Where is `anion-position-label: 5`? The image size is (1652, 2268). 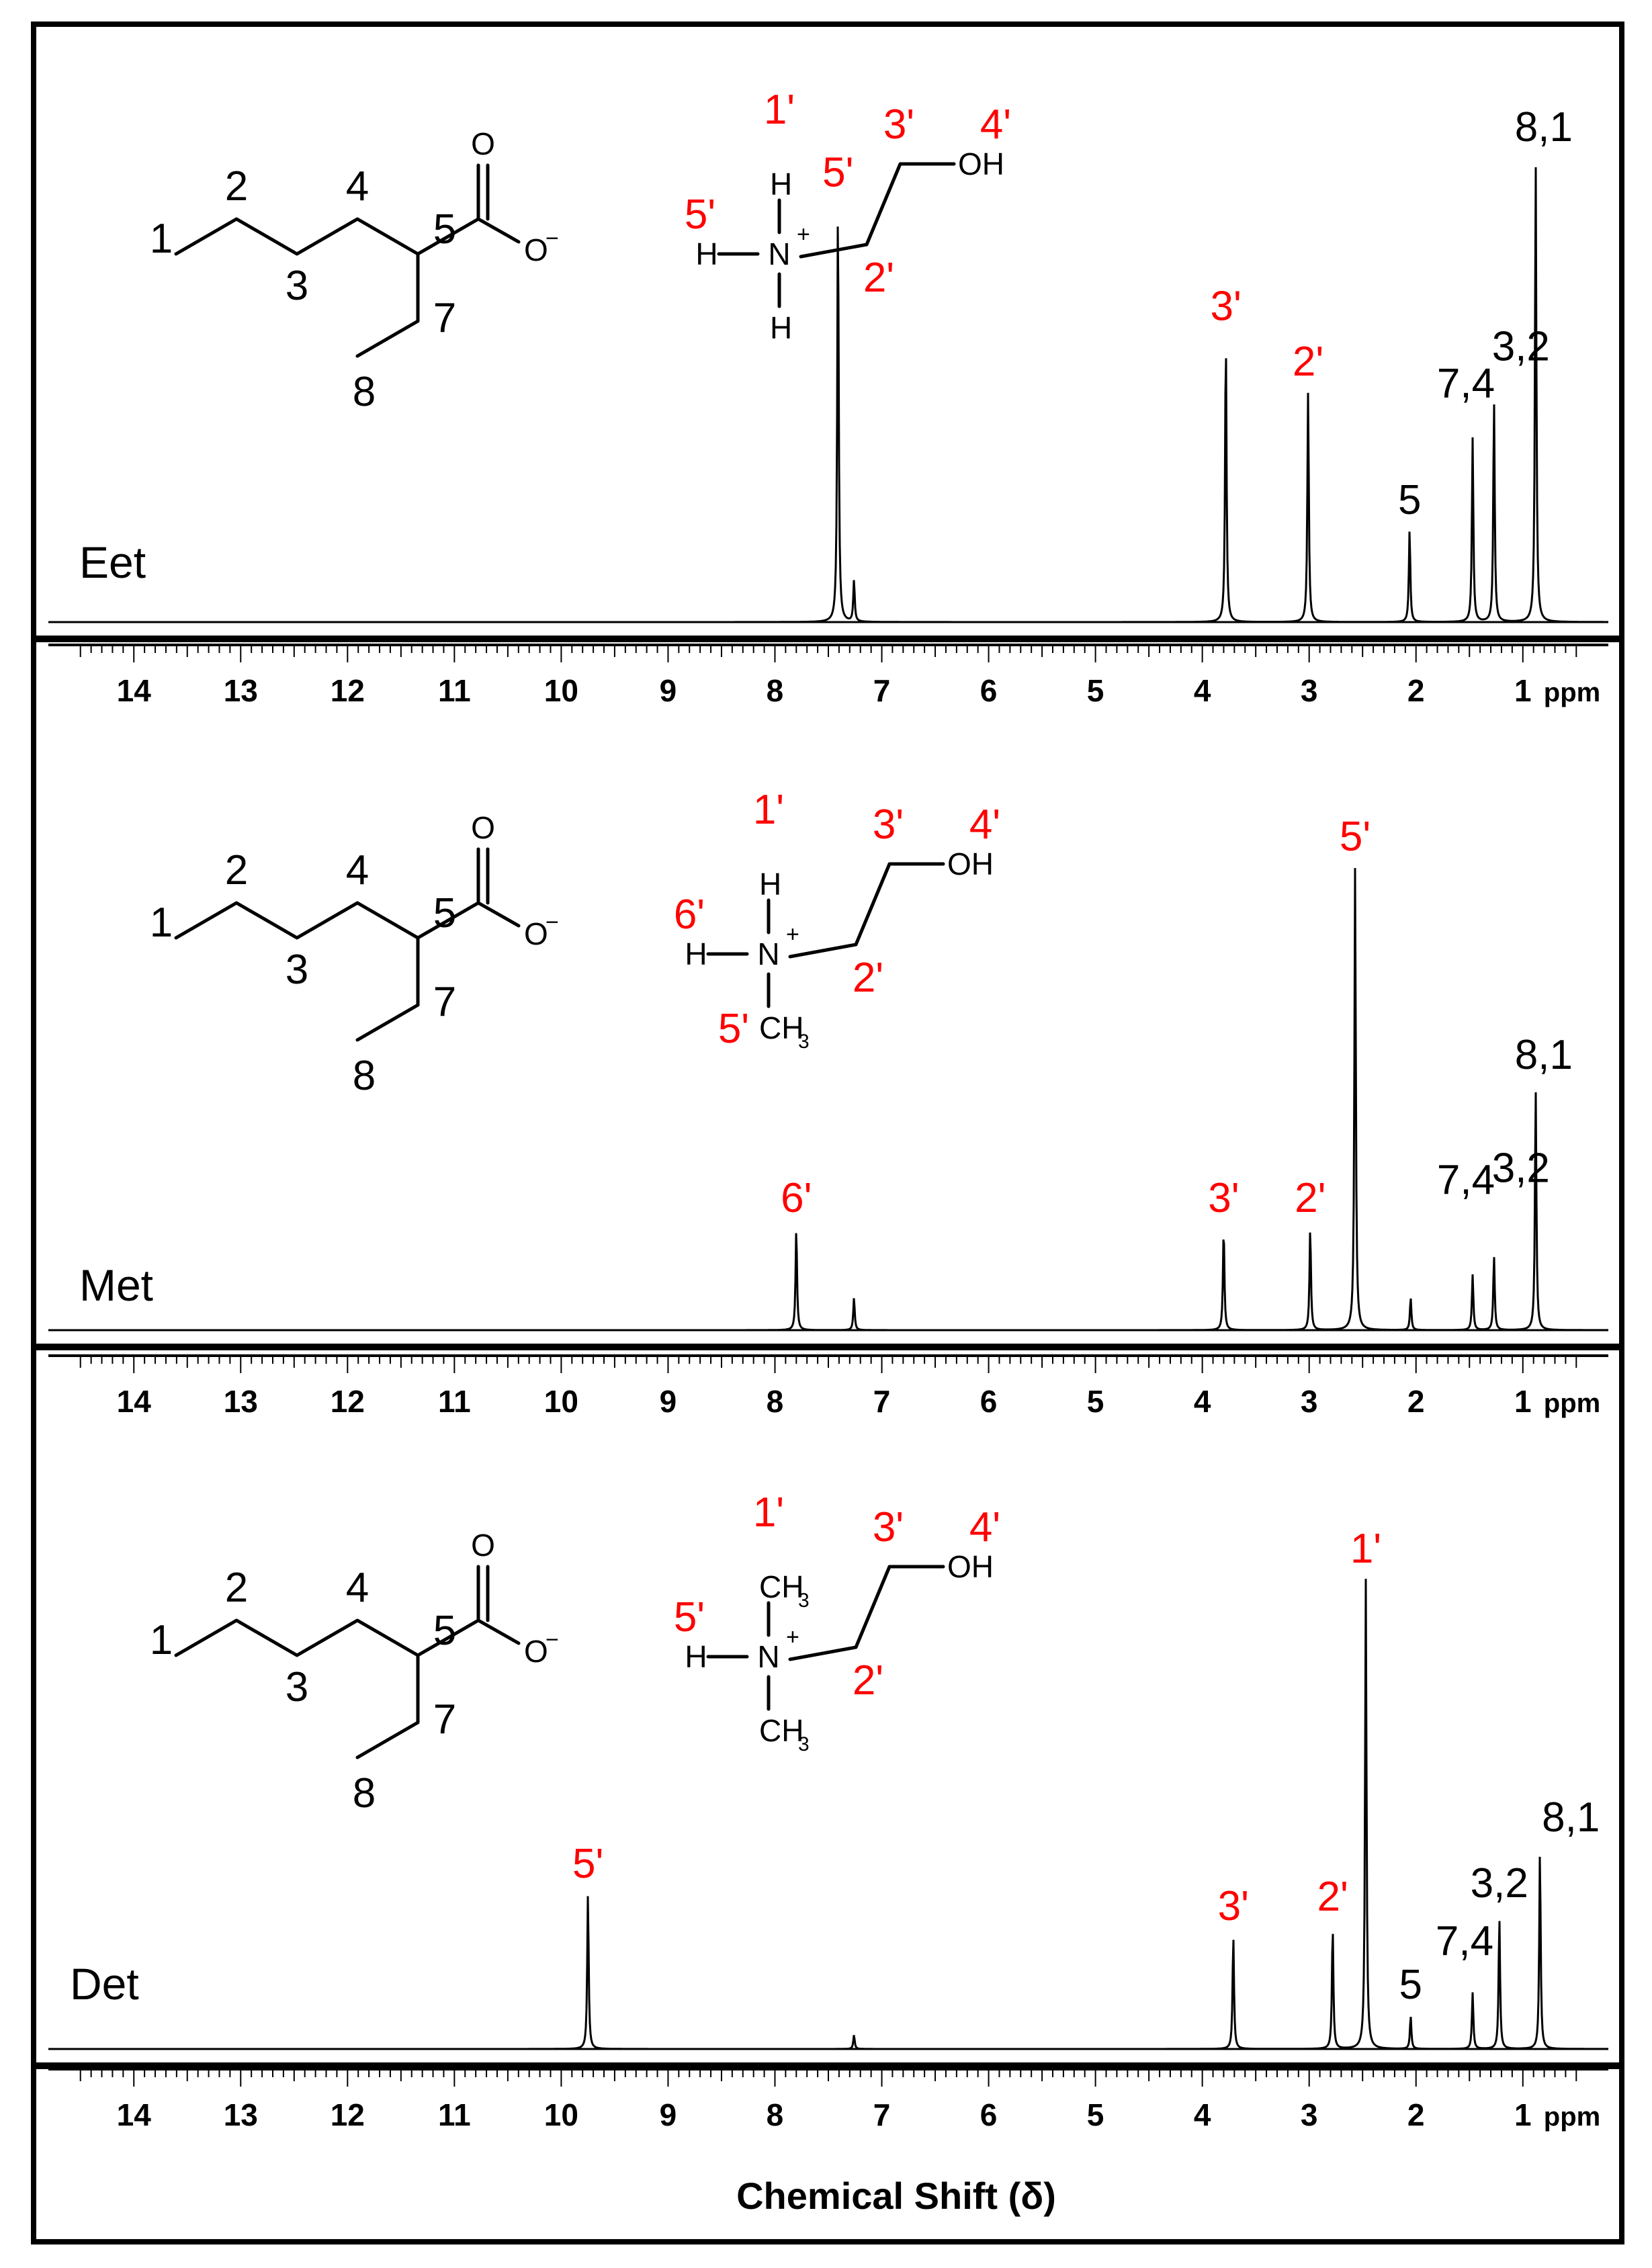 anion-position-label: 5 is located at coordinates (444, 1631).